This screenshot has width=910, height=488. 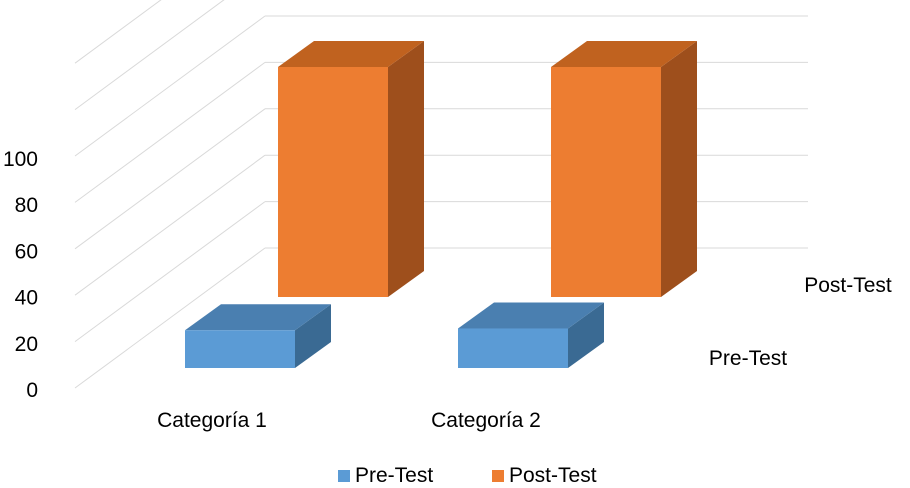 I want to click on category-label: Categoría 2, so click(x=486, y=420).